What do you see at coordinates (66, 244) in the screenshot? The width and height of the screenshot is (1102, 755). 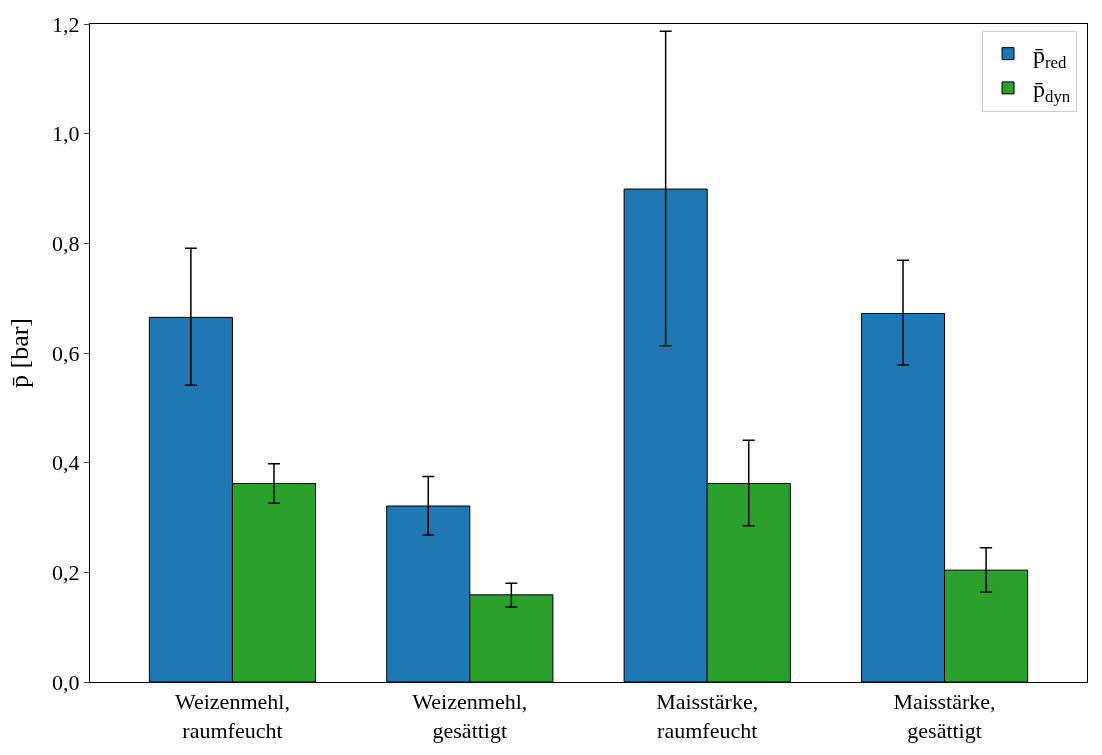 I see `y-tick-label: 0,8` at bounding box center [66, 244].